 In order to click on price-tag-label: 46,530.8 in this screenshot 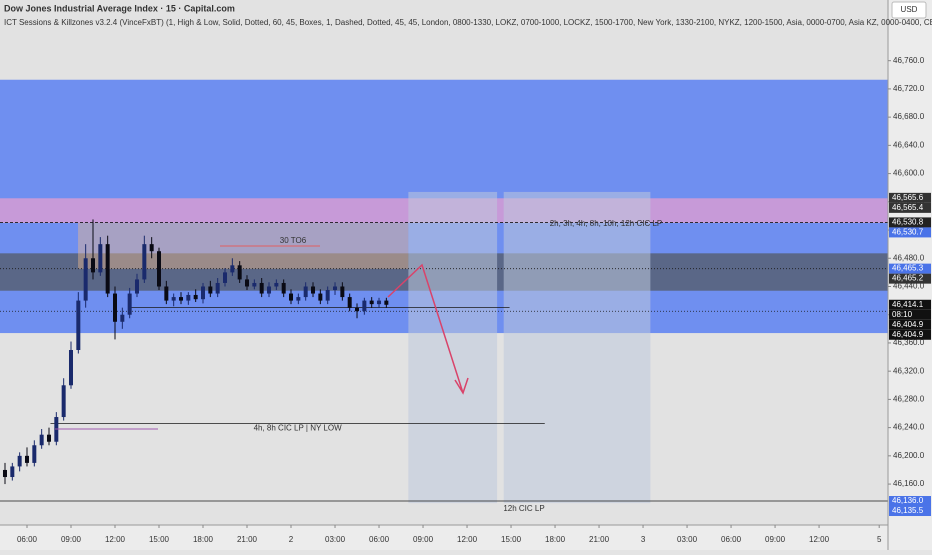, I will do `click(908, 222)`.